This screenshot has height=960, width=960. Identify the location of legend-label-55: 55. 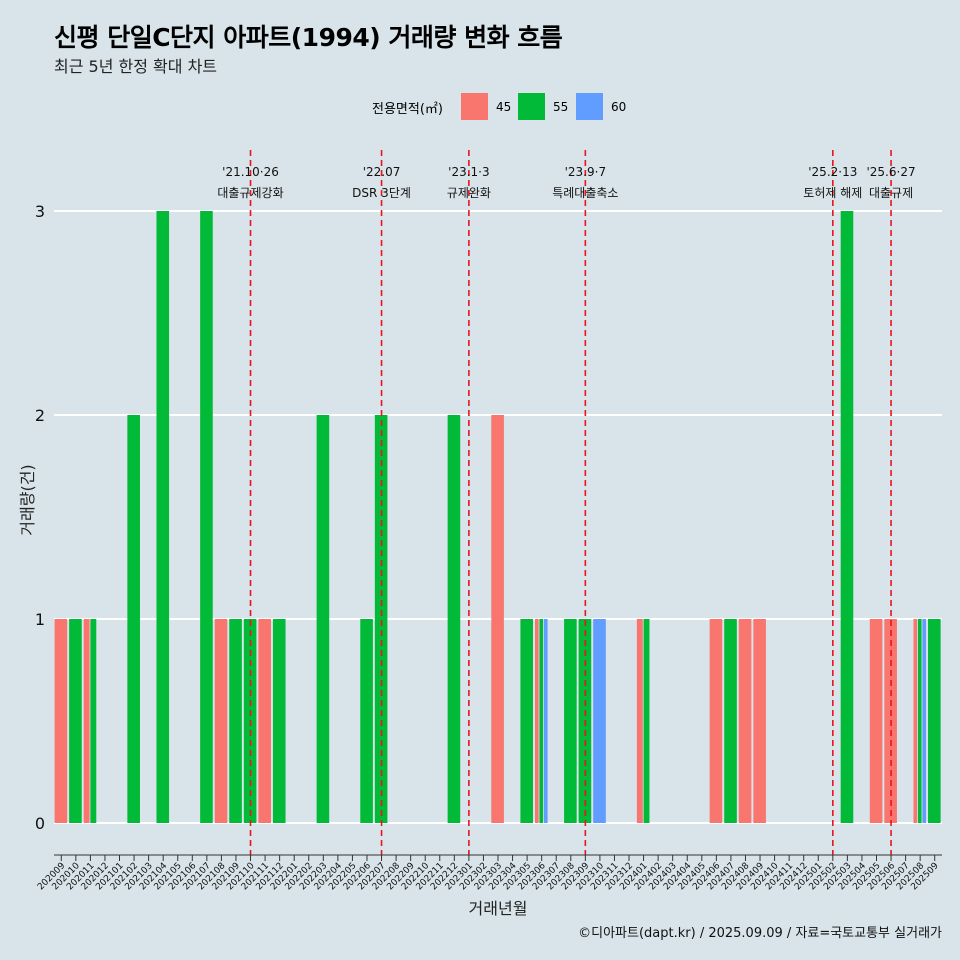
(561, 107).